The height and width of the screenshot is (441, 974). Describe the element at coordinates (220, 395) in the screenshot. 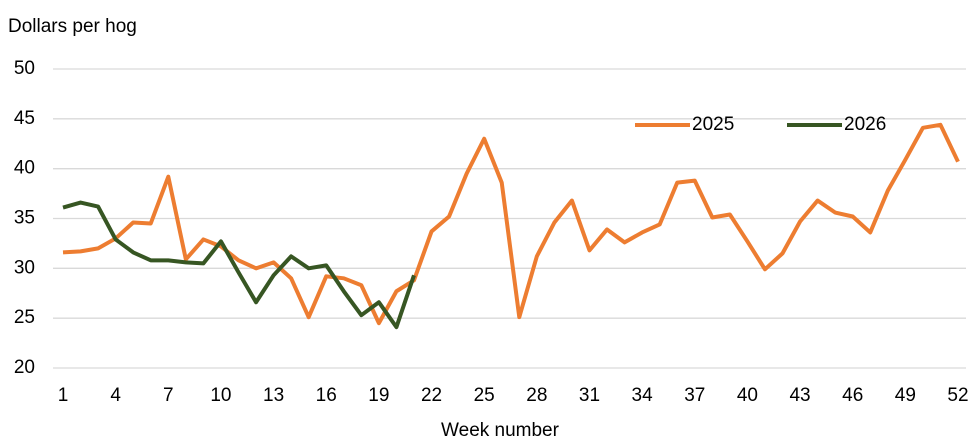

I see `x-tick-label: 10` at that location.